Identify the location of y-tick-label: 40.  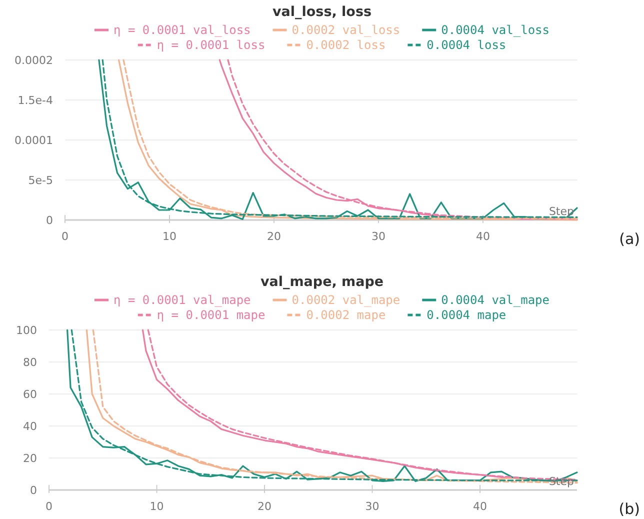
(30, 426).